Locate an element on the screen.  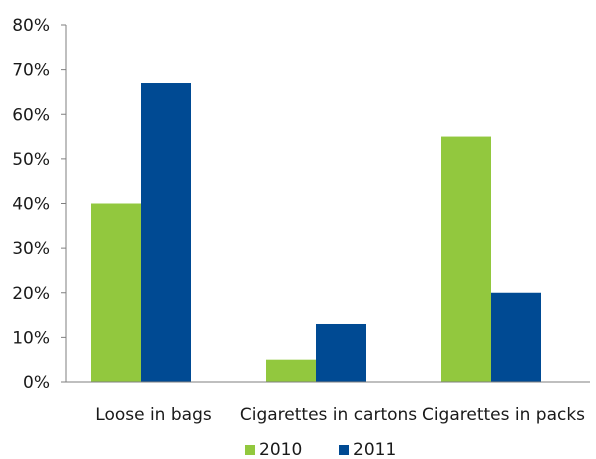
legend-swatch-2011 is located at coordinates (344, 450).